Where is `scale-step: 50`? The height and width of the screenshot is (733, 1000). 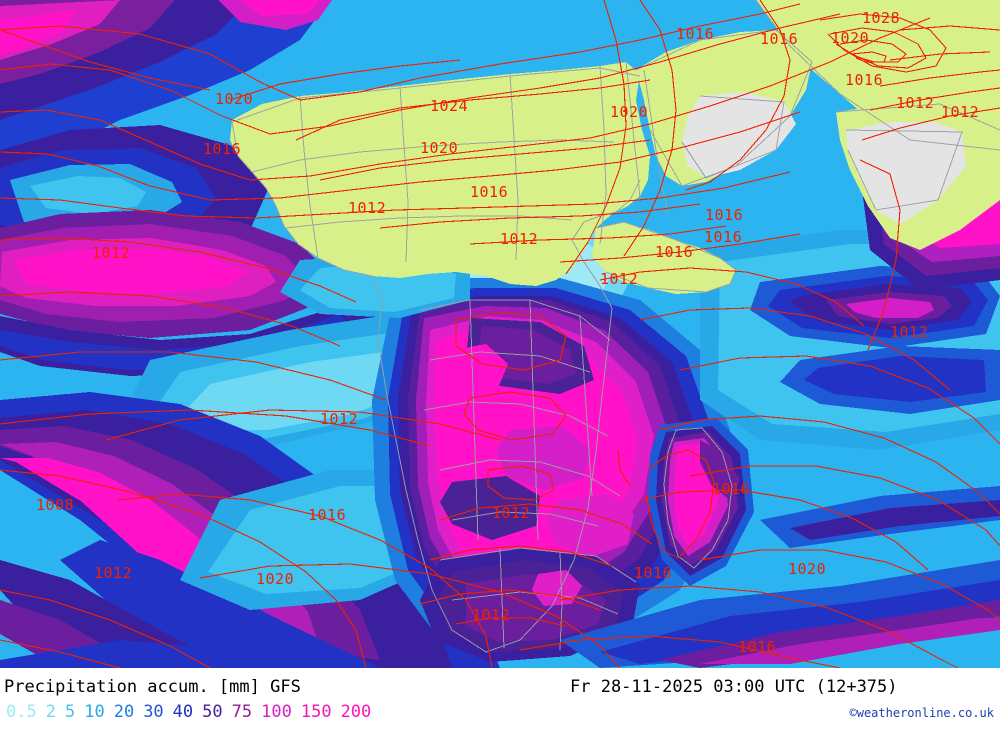 scale-step: 50 is located at coordinates (212, 712).